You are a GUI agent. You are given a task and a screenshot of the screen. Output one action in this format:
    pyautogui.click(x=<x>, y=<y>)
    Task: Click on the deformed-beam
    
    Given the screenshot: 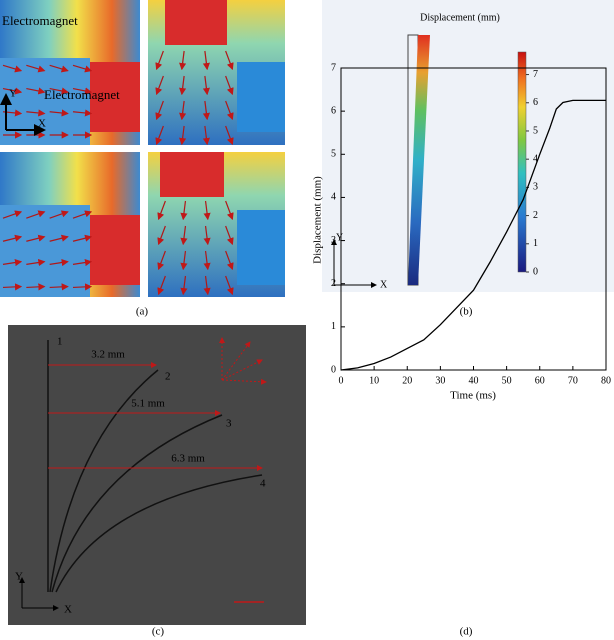 What is the action you would take?
    pyautogui.click(x=419, y=160)
    